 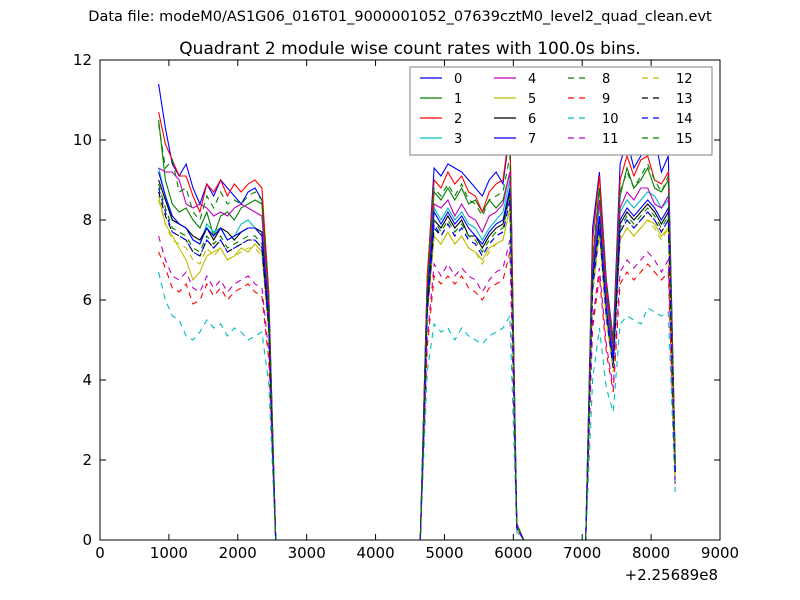 What do you see at coordinates (87, 460) in the screenshot?
I see `y-tick-label: 2` at bounding box center [87, 460].